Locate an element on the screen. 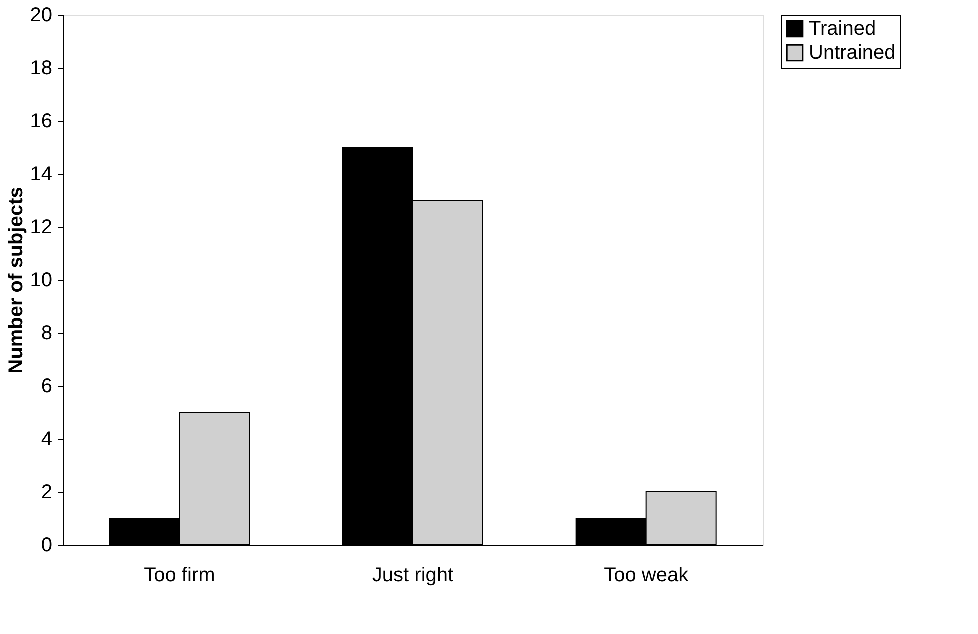  x-tick-label: Too weak is located at coordinates (647, 575).